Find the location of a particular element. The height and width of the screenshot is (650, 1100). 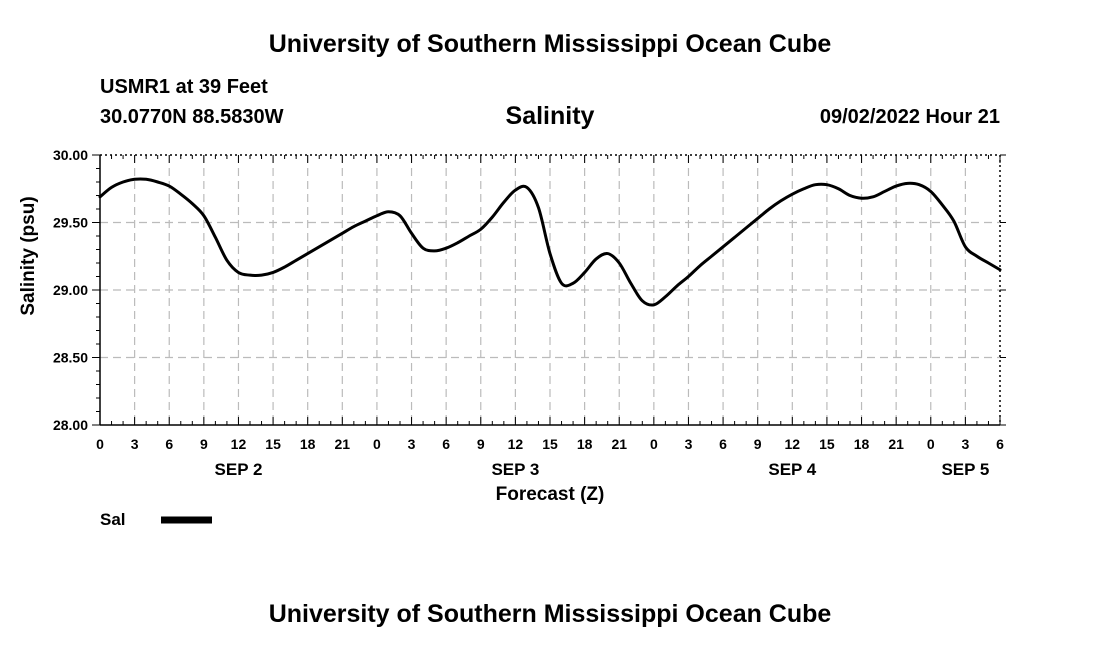

station-coordinates: 30.0770N 88.5830W is located at coordinates (192, 117).